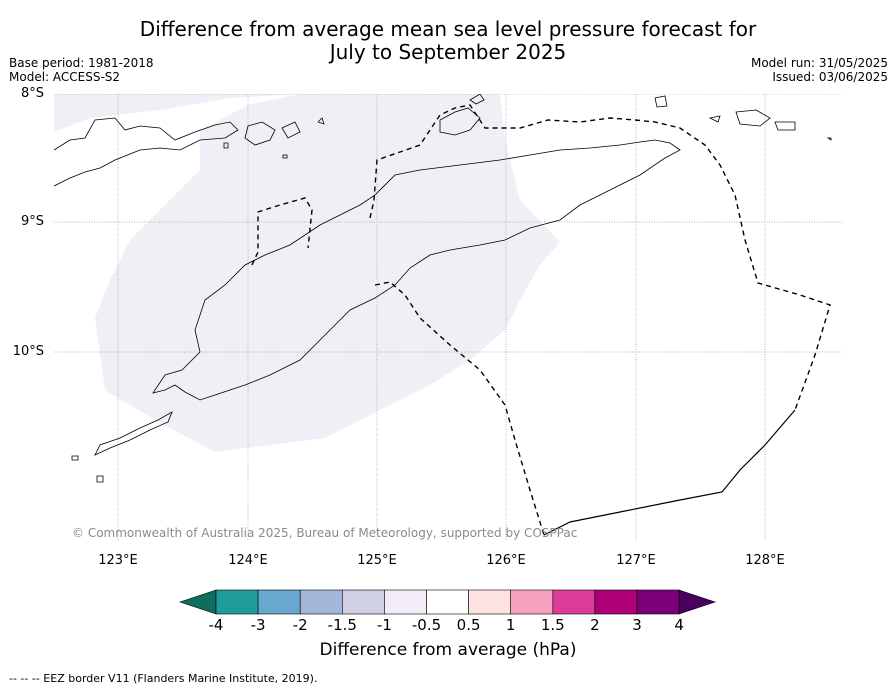 The image size is (896, 690). Describe the element at coordinates (133, 433) in the screenshot. I see `coast-rote` at that location.